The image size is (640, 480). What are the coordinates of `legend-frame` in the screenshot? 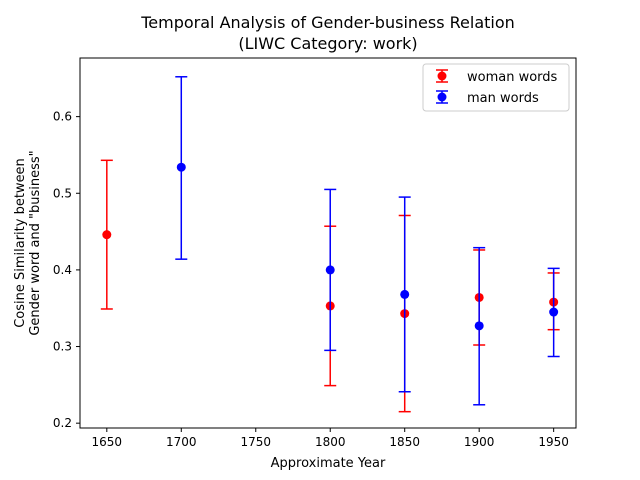 It's located at (496, 87).